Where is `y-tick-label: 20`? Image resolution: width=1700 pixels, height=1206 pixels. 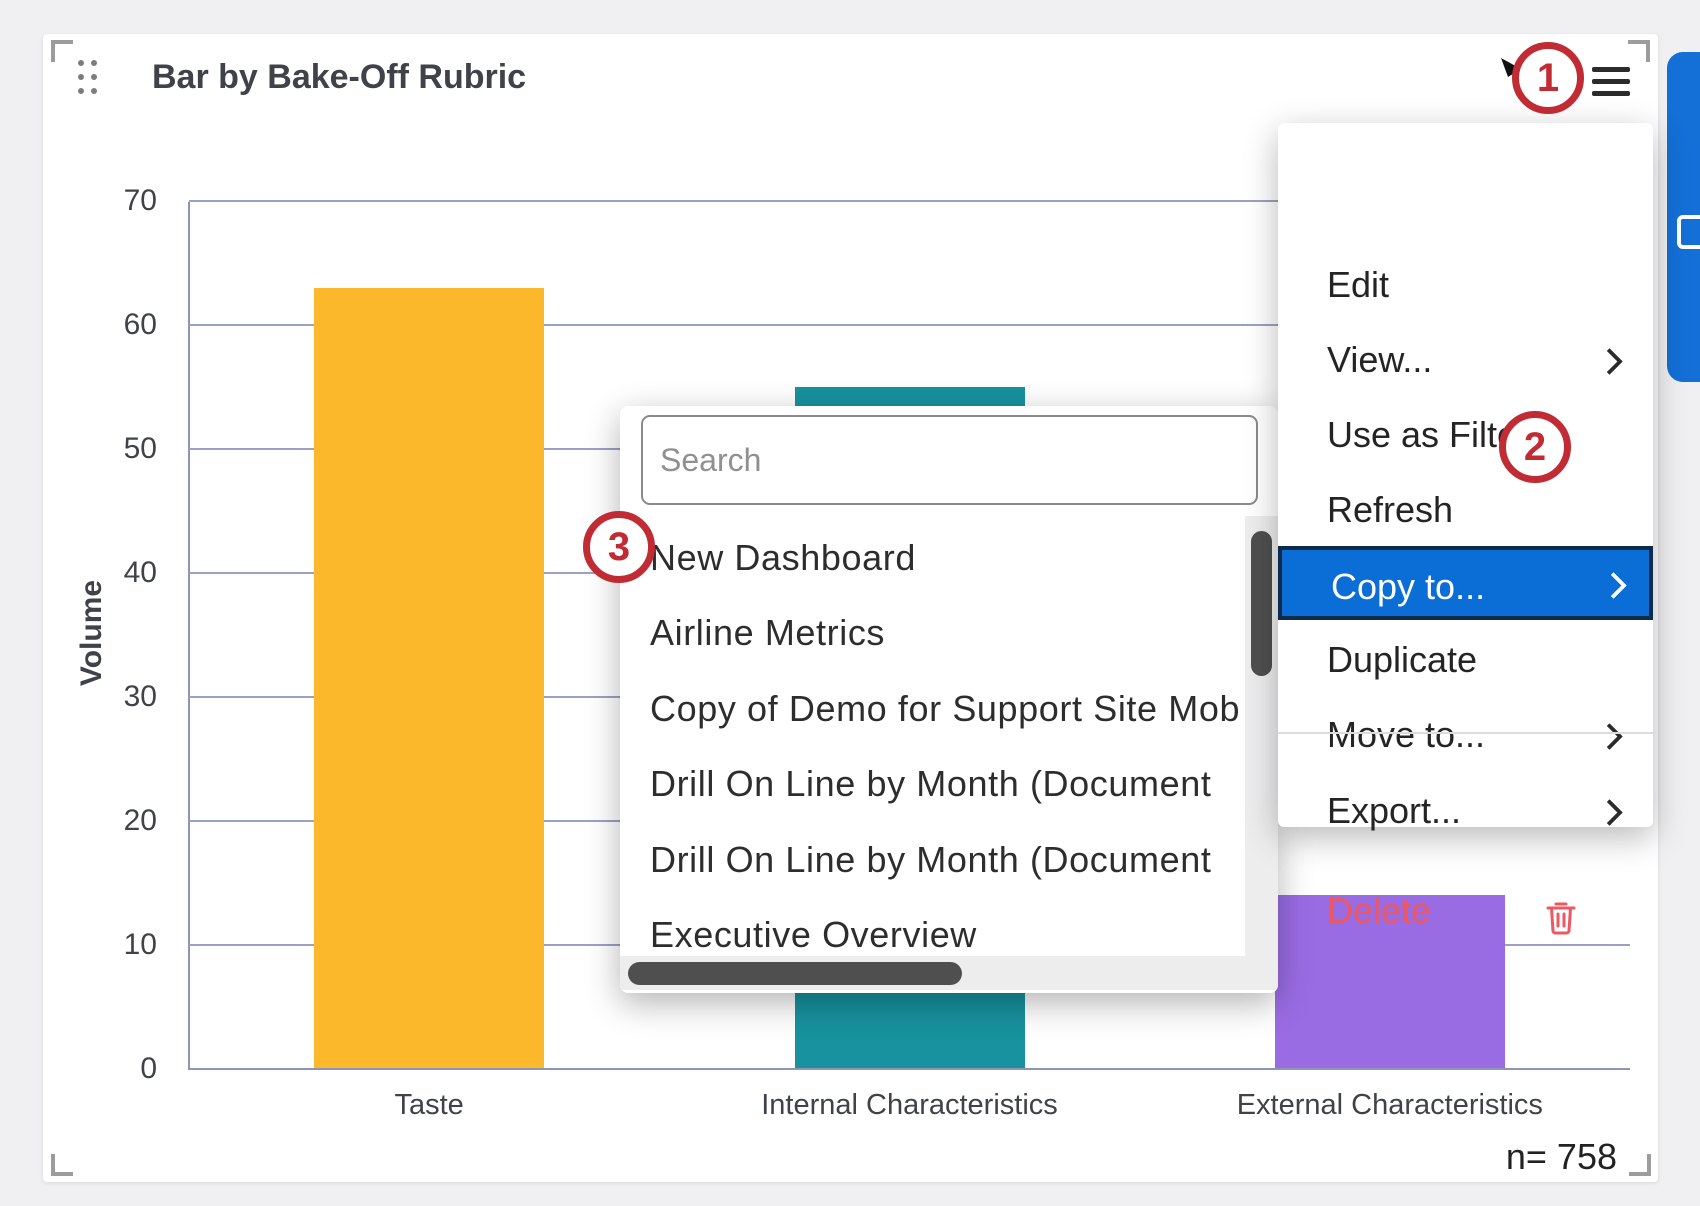 y-tick-label: 20 is located at coordinates (140, 820).